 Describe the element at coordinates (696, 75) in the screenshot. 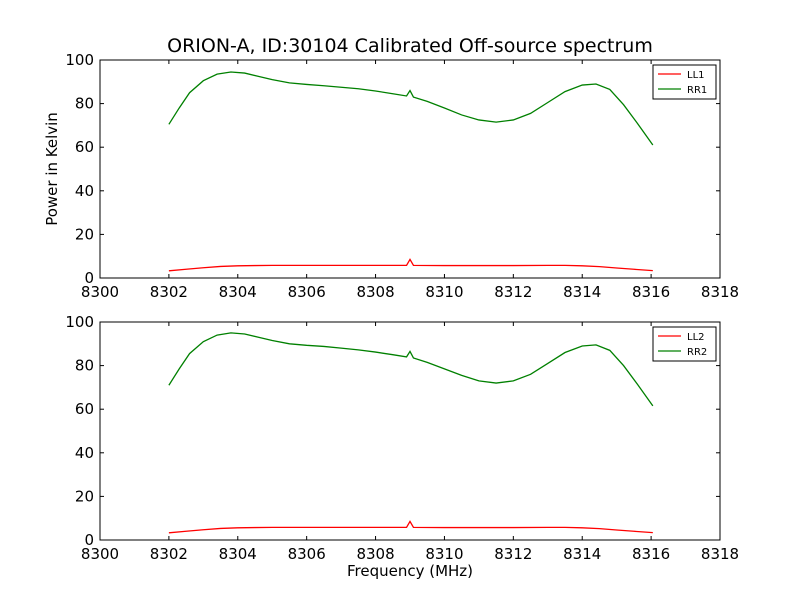

I see `legend-label-ll1: LL1` at that location.